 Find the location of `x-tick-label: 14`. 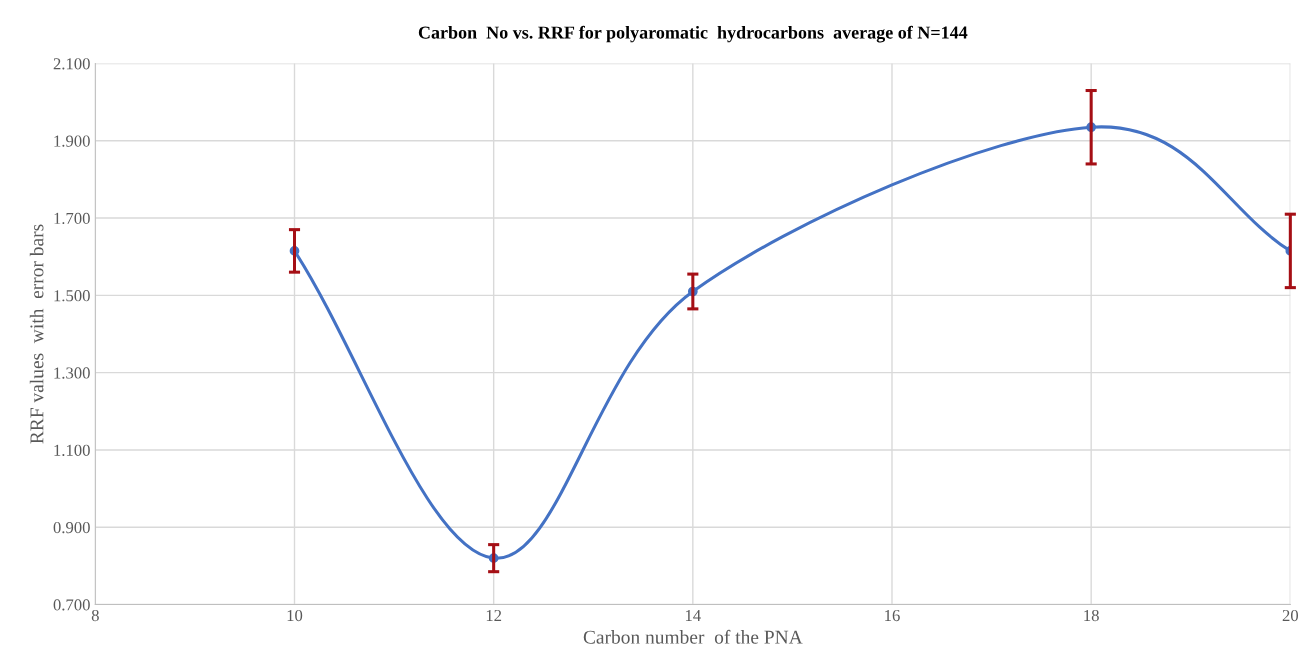

x-tick-label: 14 is located at coordinates (693, 615).